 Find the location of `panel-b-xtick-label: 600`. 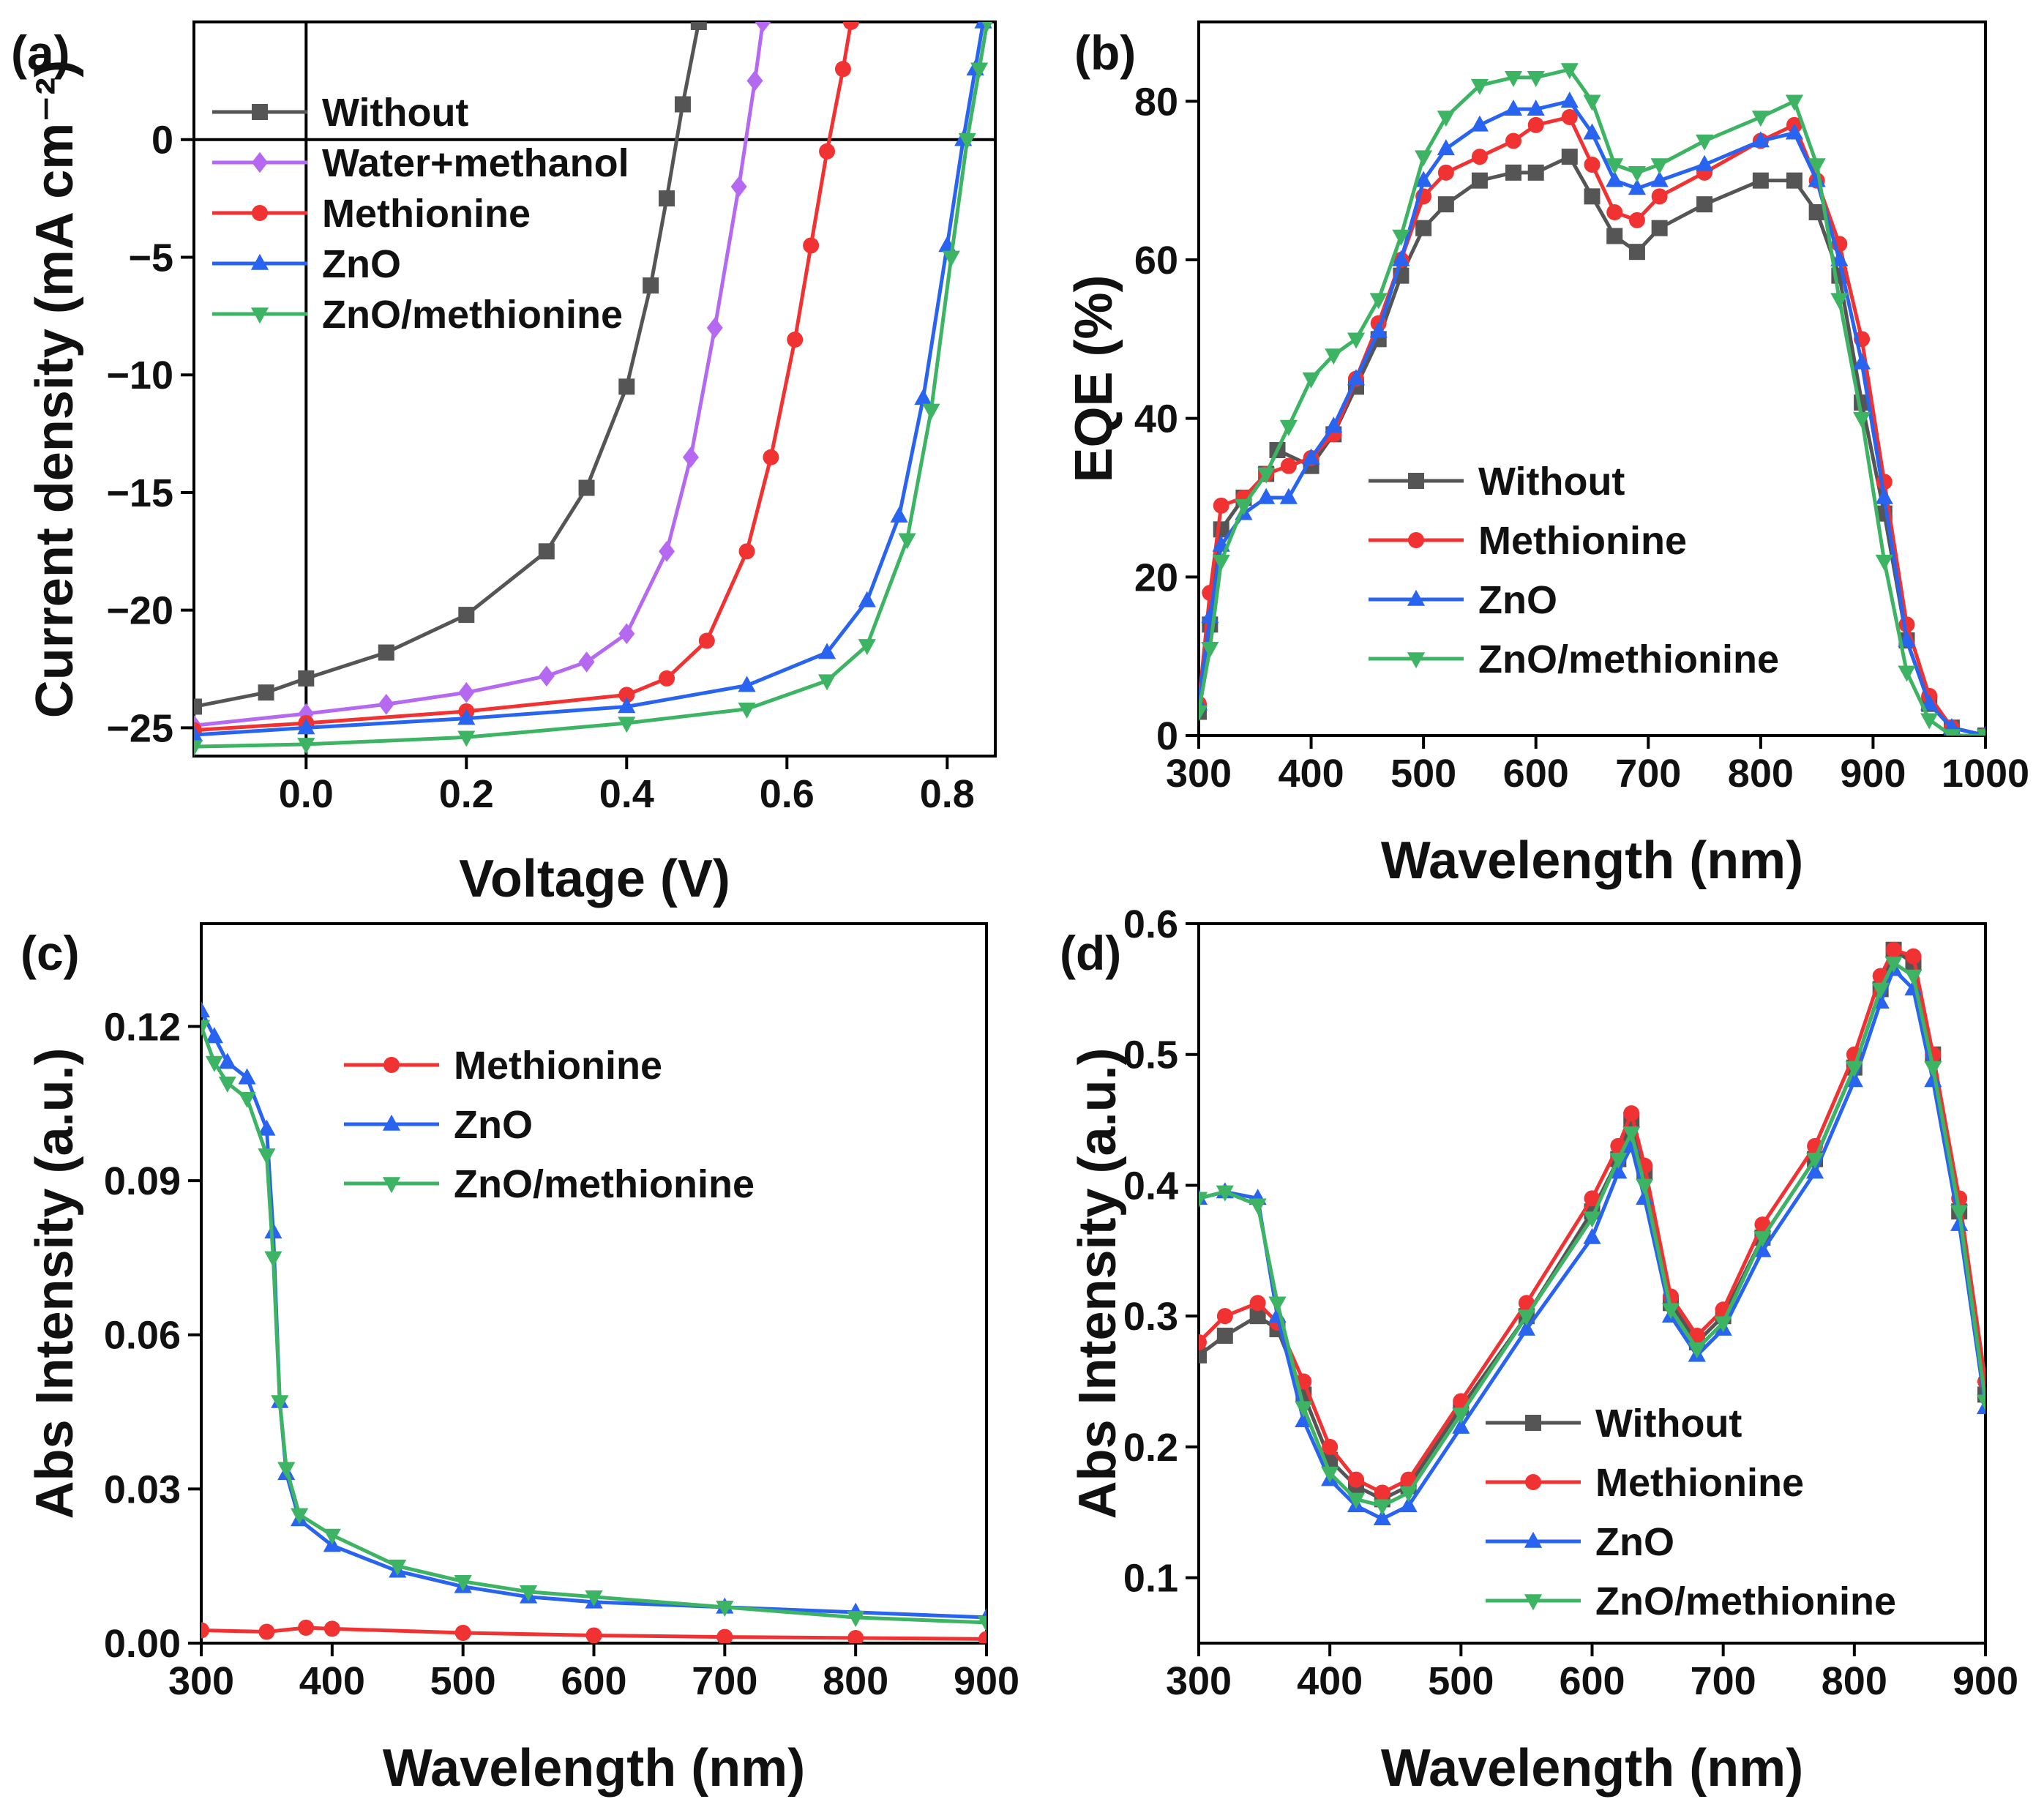

panel-b-xtick-label: 600 is located at coordinates (1536, 774).